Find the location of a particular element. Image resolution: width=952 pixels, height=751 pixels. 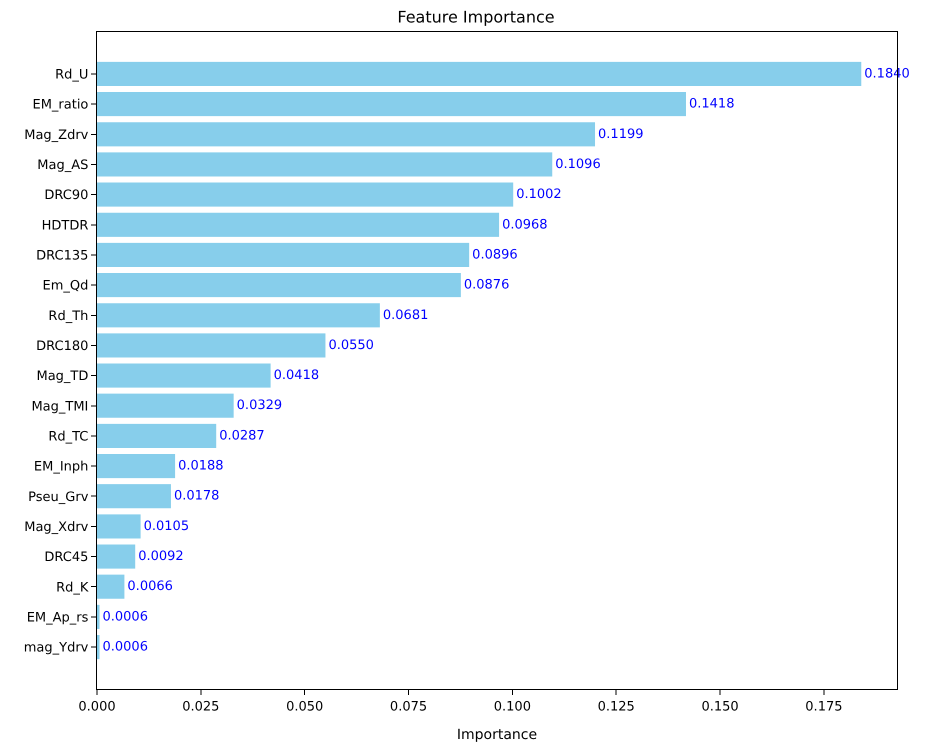

y-tick-label: DRC90 is located at coordinates (66, 196).